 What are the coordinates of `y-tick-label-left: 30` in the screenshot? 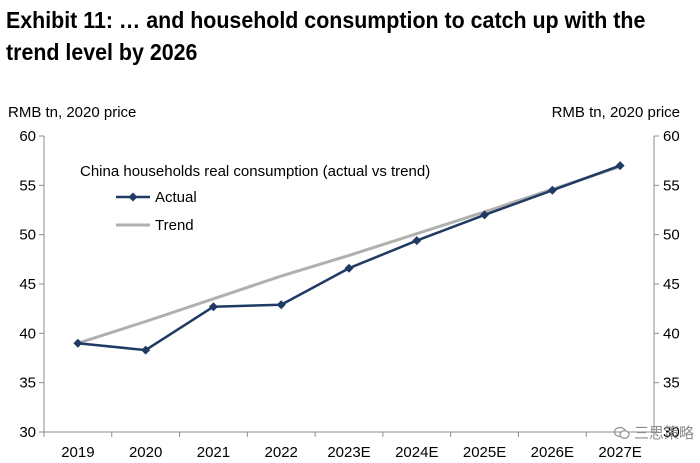 It's located at (27, 432).